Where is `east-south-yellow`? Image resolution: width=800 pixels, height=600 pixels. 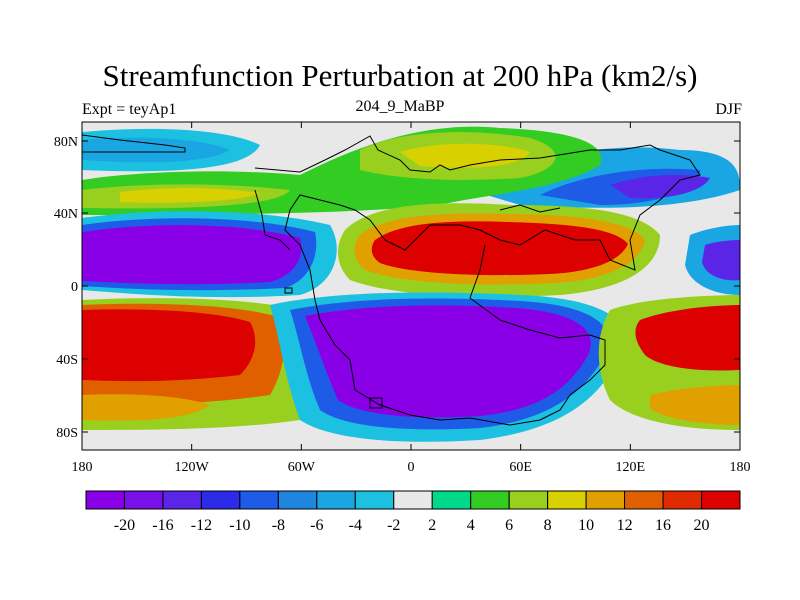 east-south-yellow is located at coordinates (695, 405).